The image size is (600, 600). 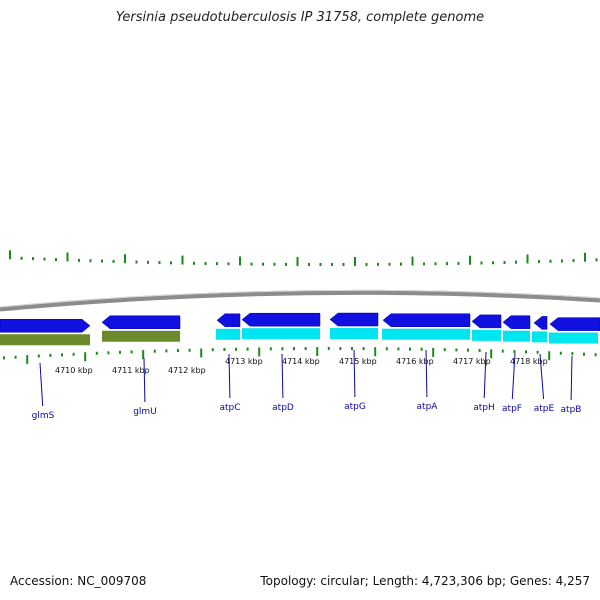 I want to click on scale-label: 4710 kbp, so click(x=74, y=370).